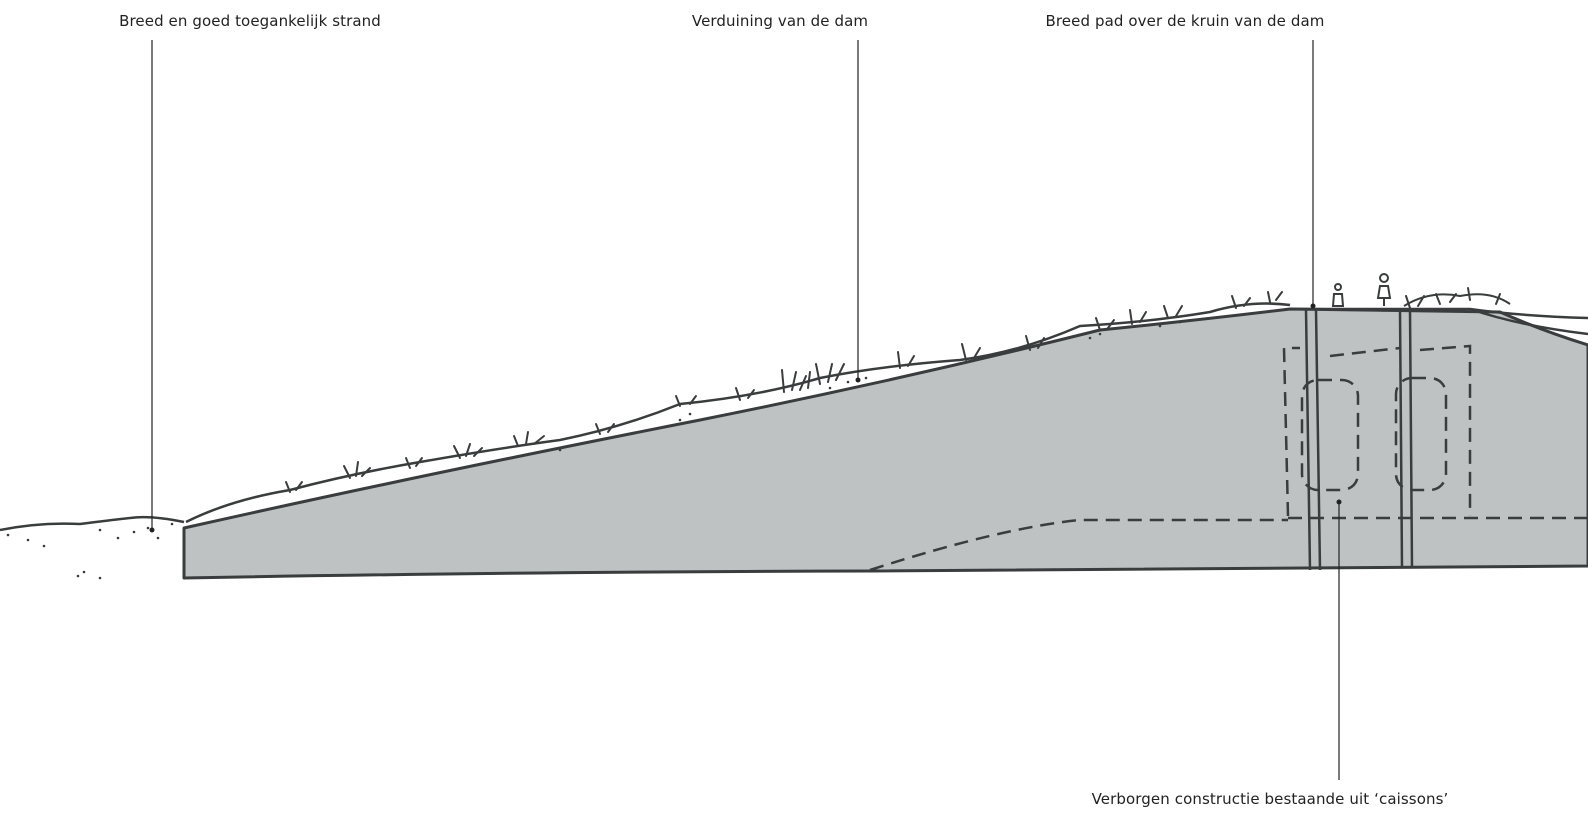 Image resolution: width=1588 pixels, height=820 pixels. Describe the element at coordinates (250, 21) in the screenshot. I see `label-beach: Breed en goed toegankelijk strand` at that location.